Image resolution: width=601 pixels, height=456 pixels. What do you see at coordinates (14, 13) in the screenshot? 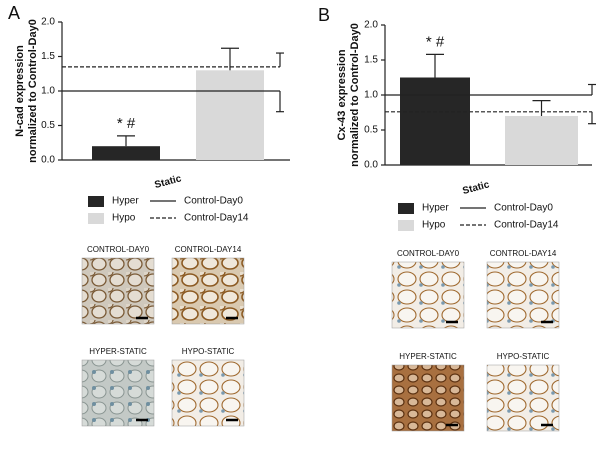
I see `panel-label: A` at bounding box center [14, 13].